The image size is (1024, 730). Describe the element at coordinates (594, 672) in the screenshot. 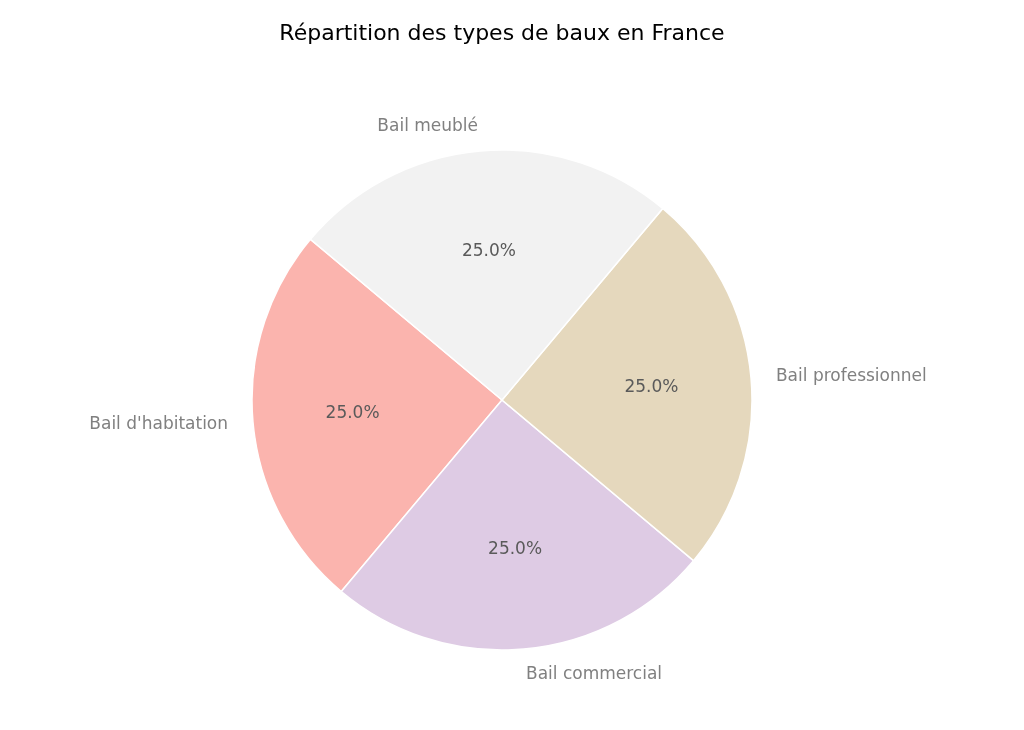

I see `slice-label: Bail commercial` at that location.